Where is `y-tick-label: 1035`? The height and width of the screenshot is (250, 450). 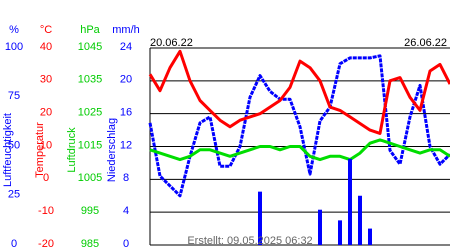 y-tick-label: 1035 is located at coordinates (90, 80).